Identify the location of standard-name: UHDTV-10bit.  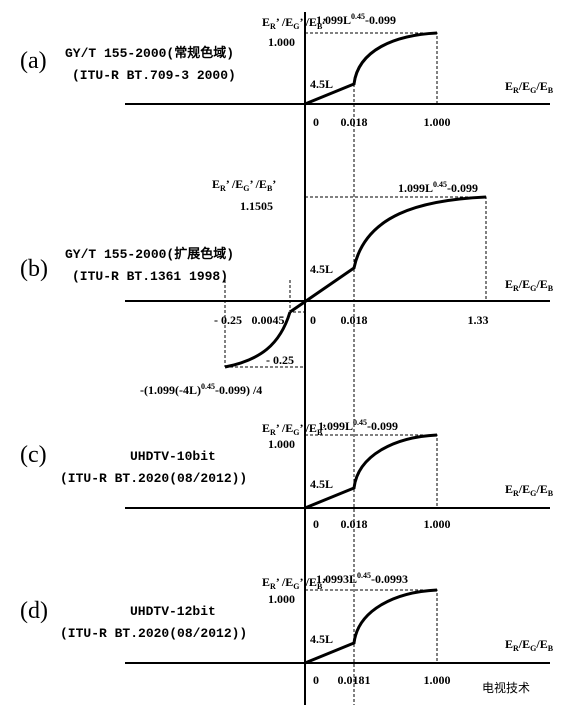
(173, 456).